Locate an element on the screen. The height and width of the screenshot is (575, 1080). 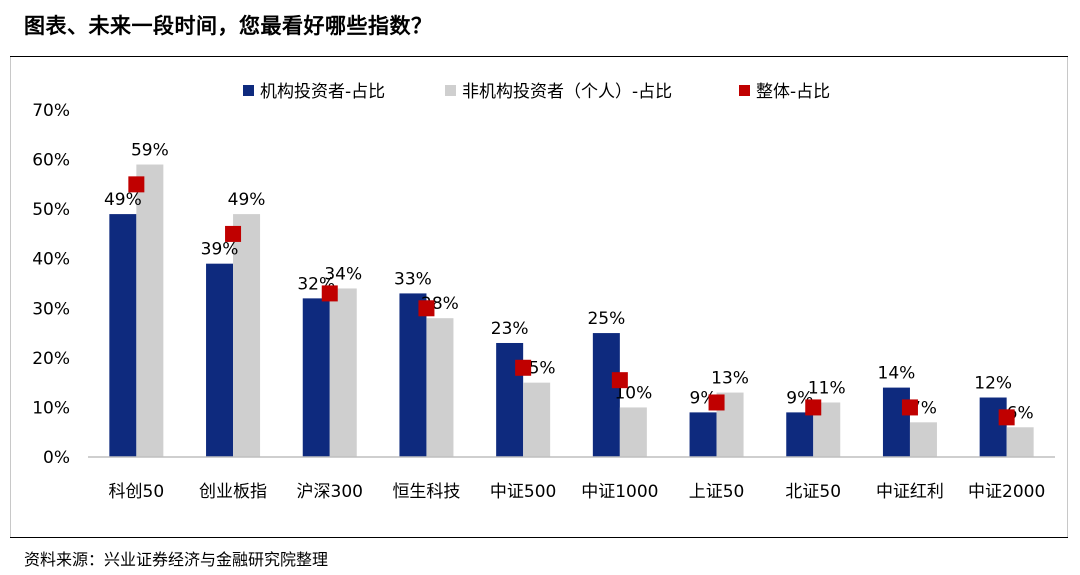
data-label-institutional: 14% is located at coordinates (897, 374).